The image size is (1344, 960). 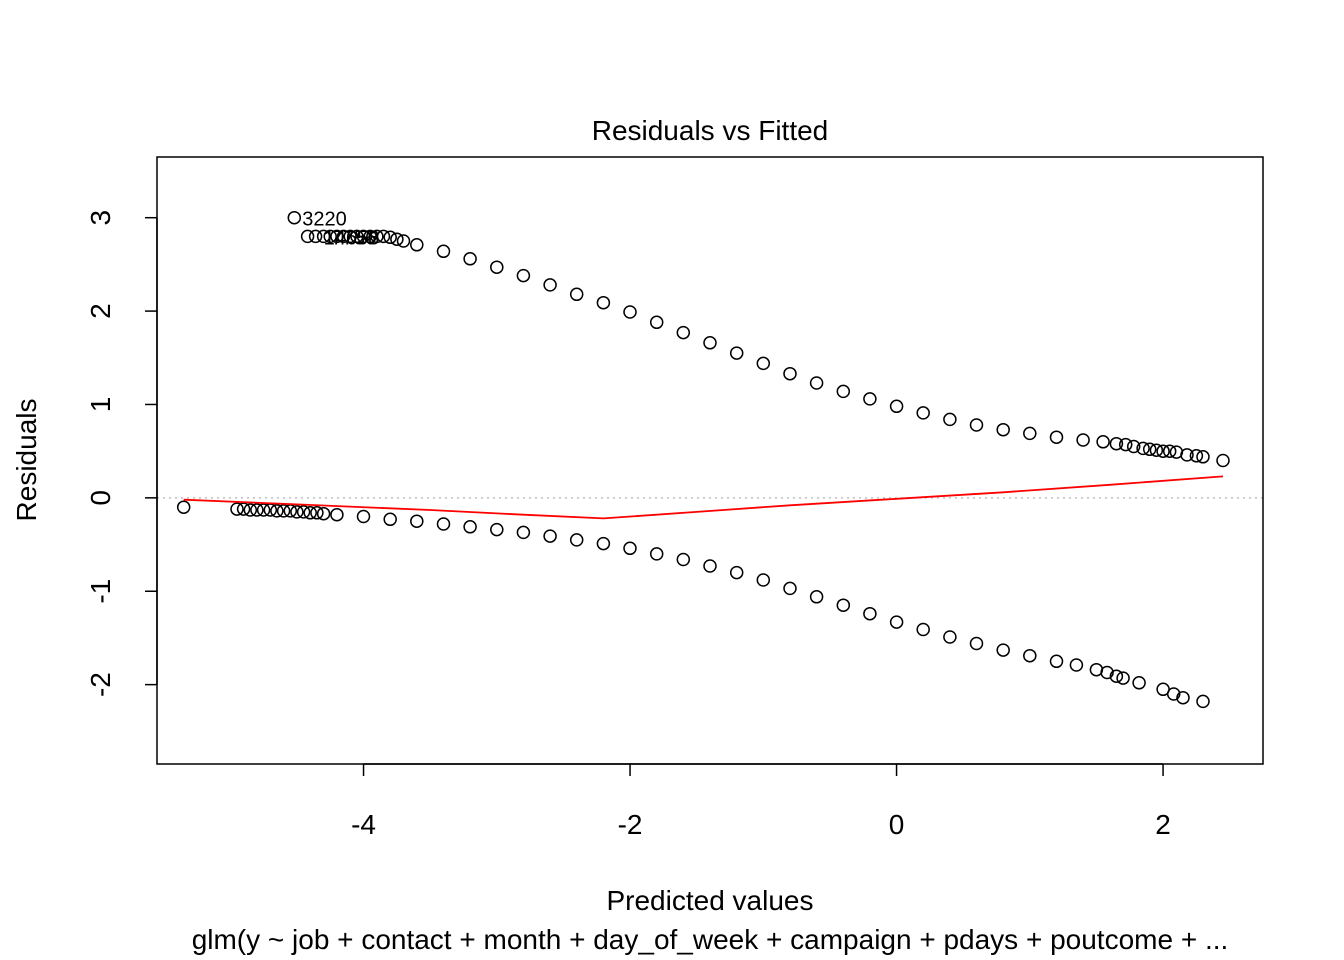 What do you see at coordinates (324, 220) in the screenshot?
I see `point-label: 3220` at bounding box center [324, 220].